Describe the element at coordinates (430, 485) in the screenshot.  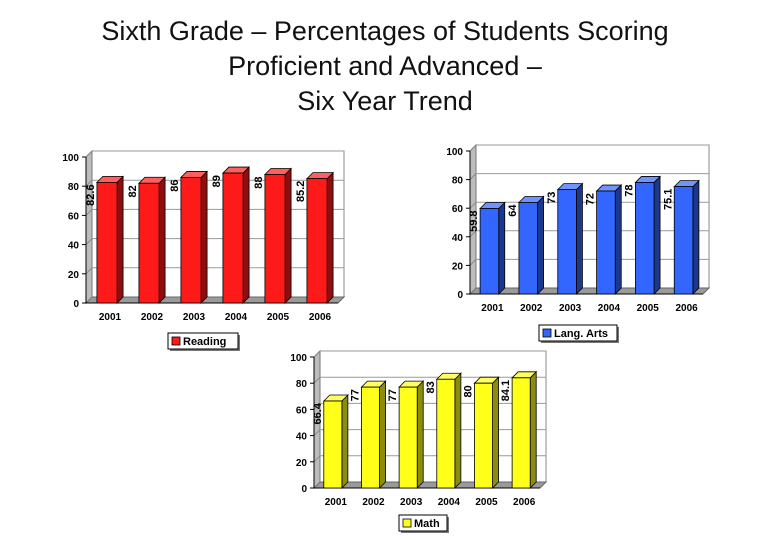
I see `plot-floor` at that location.